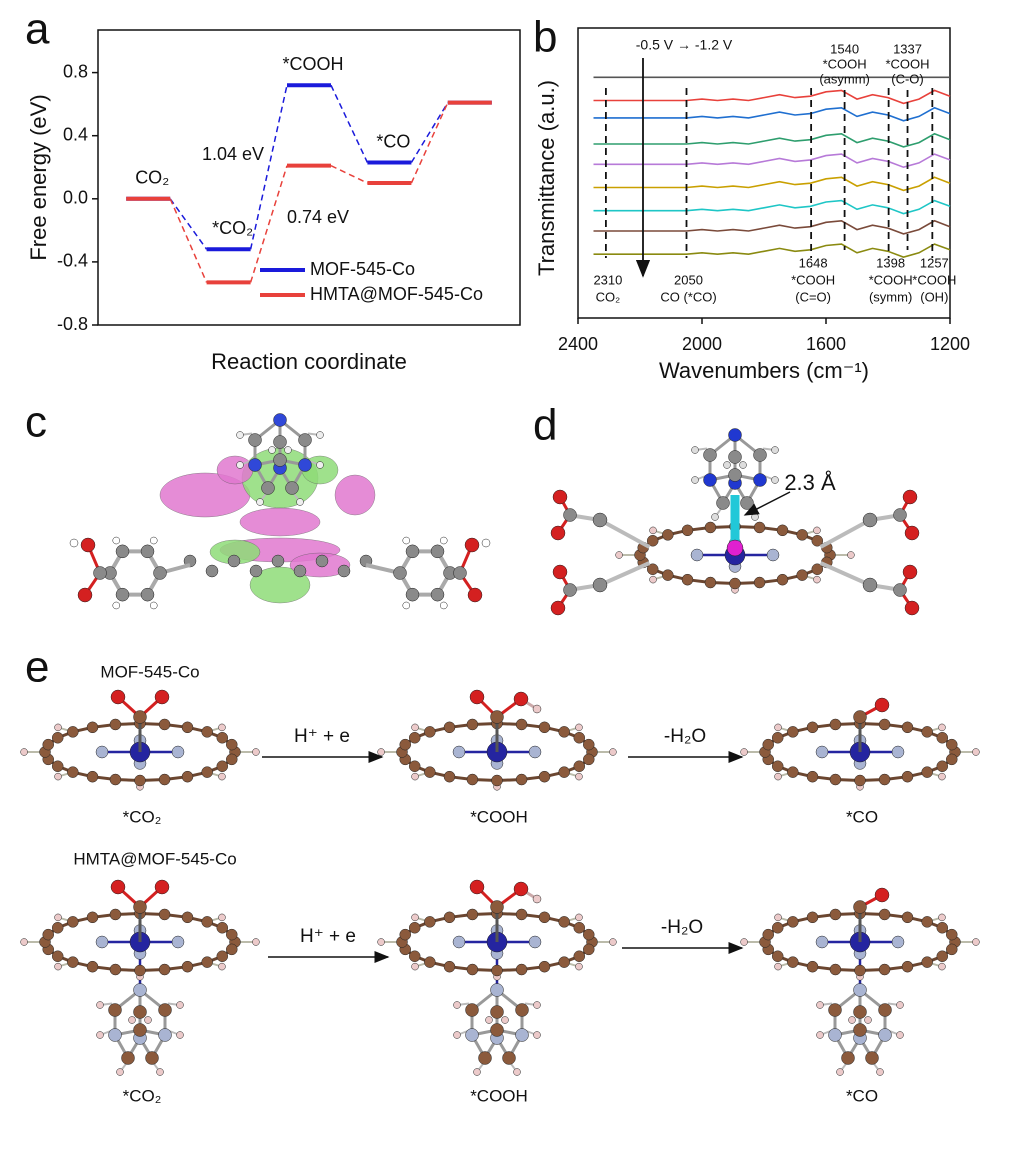 This screenshot has width=1024, height=1150. I want to click on spectrum-trace, so click(772, 114).